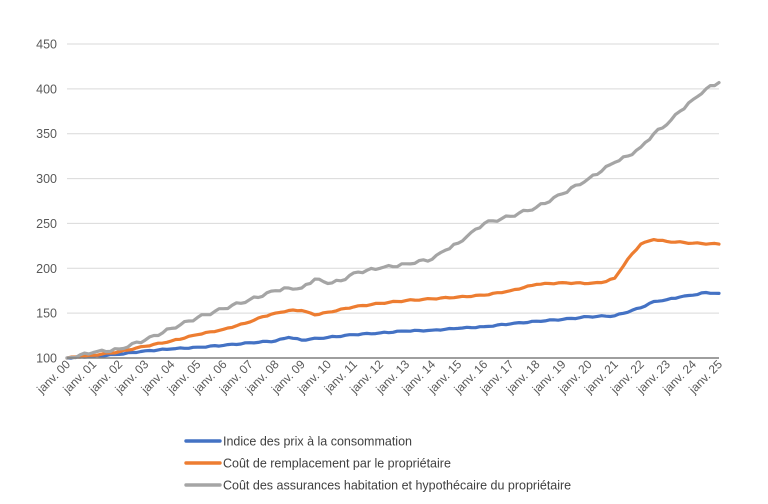 The image size is (768, 504). I want to click on y-tick-label: 250, so click(46, 224).